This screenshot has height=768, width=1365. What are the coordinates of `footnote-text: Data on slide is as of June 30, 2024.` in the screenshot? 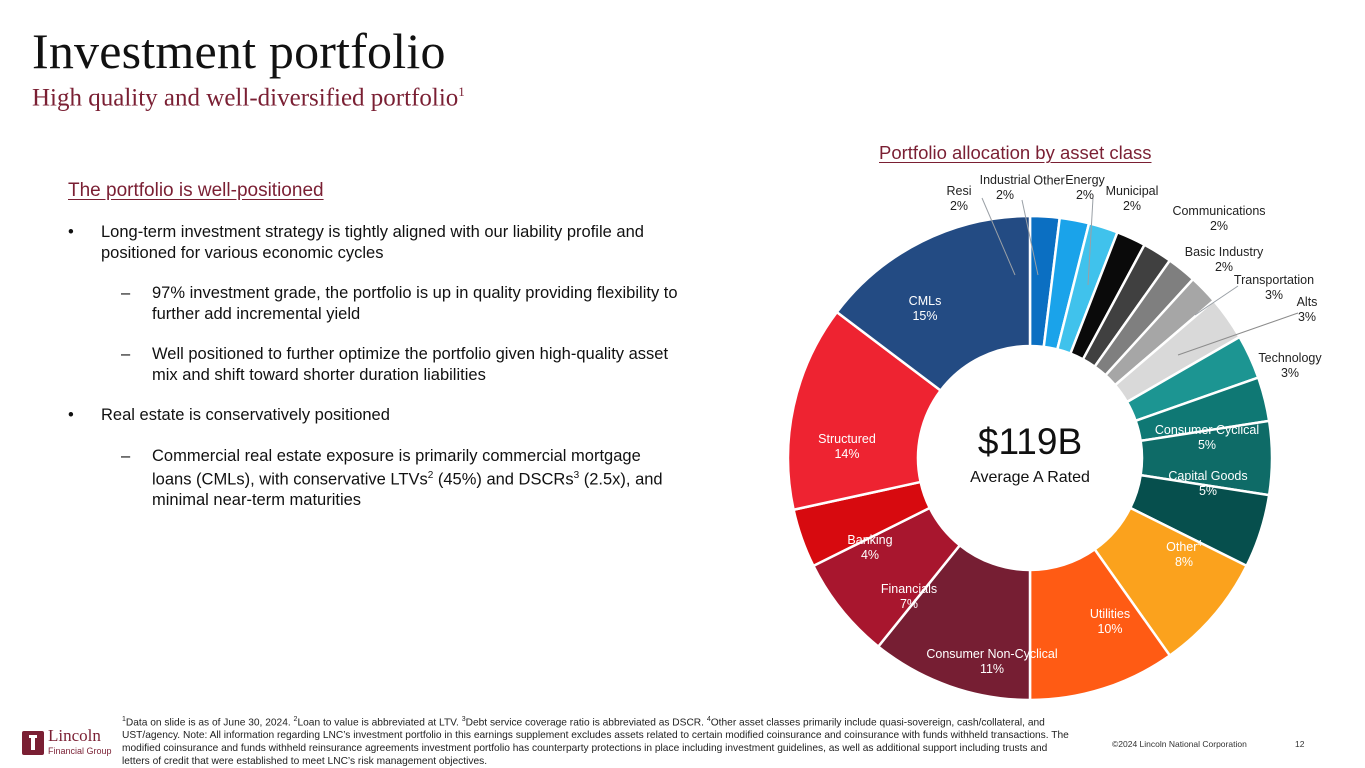 It's located at (209, 723).